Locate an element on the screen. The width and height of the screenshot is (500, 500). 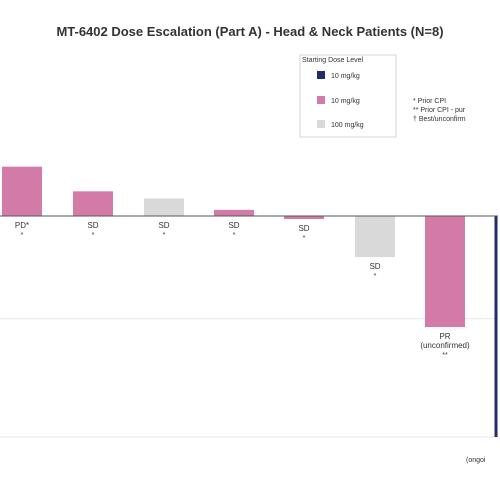
legend-box is located at coordinates (348, 96).